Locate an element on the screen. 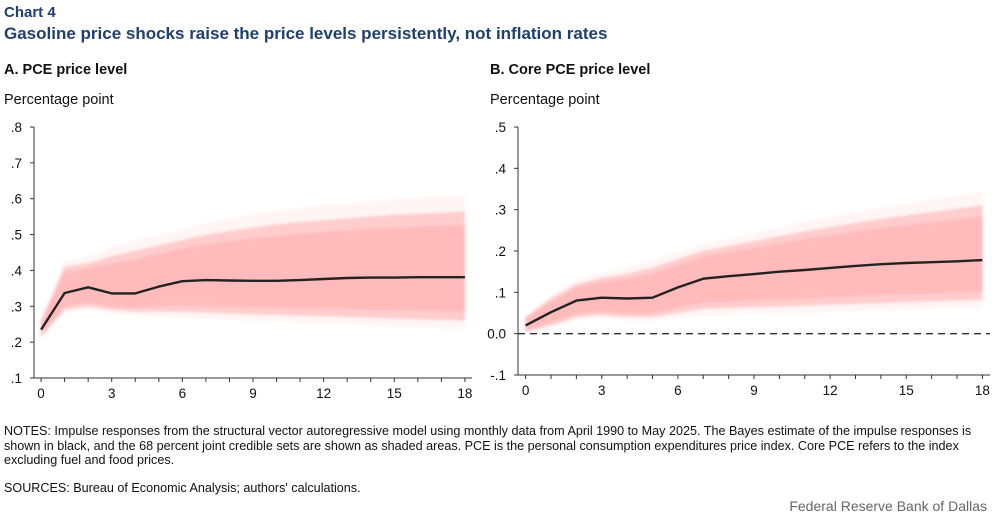 Image resolution: width=997 pixels, height=517 pixels. panel-a-xtick-label: 12 is located at coordinates (323, 393).